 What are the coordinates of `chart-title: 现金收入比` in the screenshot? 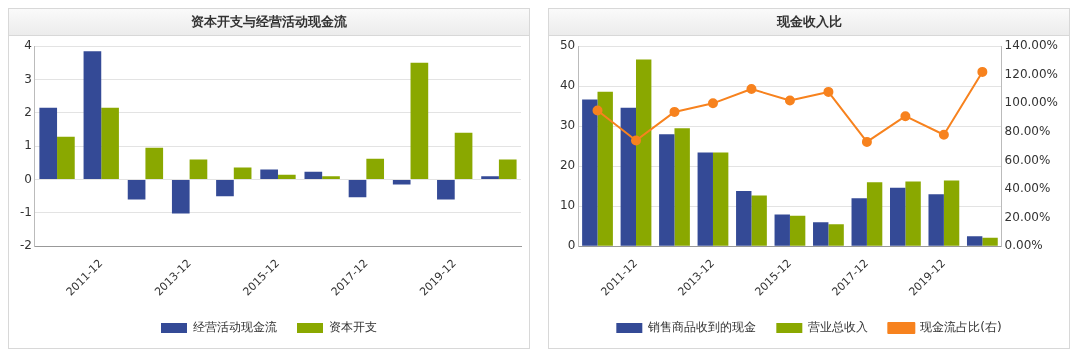 It's located at (809, 22).